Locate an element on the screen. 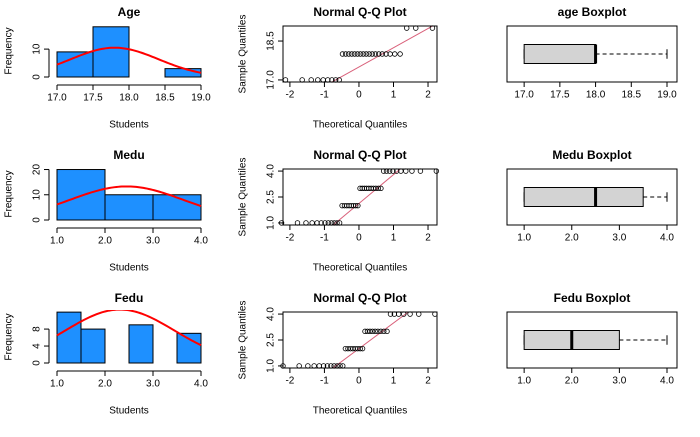 The image size is (700, 437). x-tick-label: 0 is located at coordinates (359, 238).